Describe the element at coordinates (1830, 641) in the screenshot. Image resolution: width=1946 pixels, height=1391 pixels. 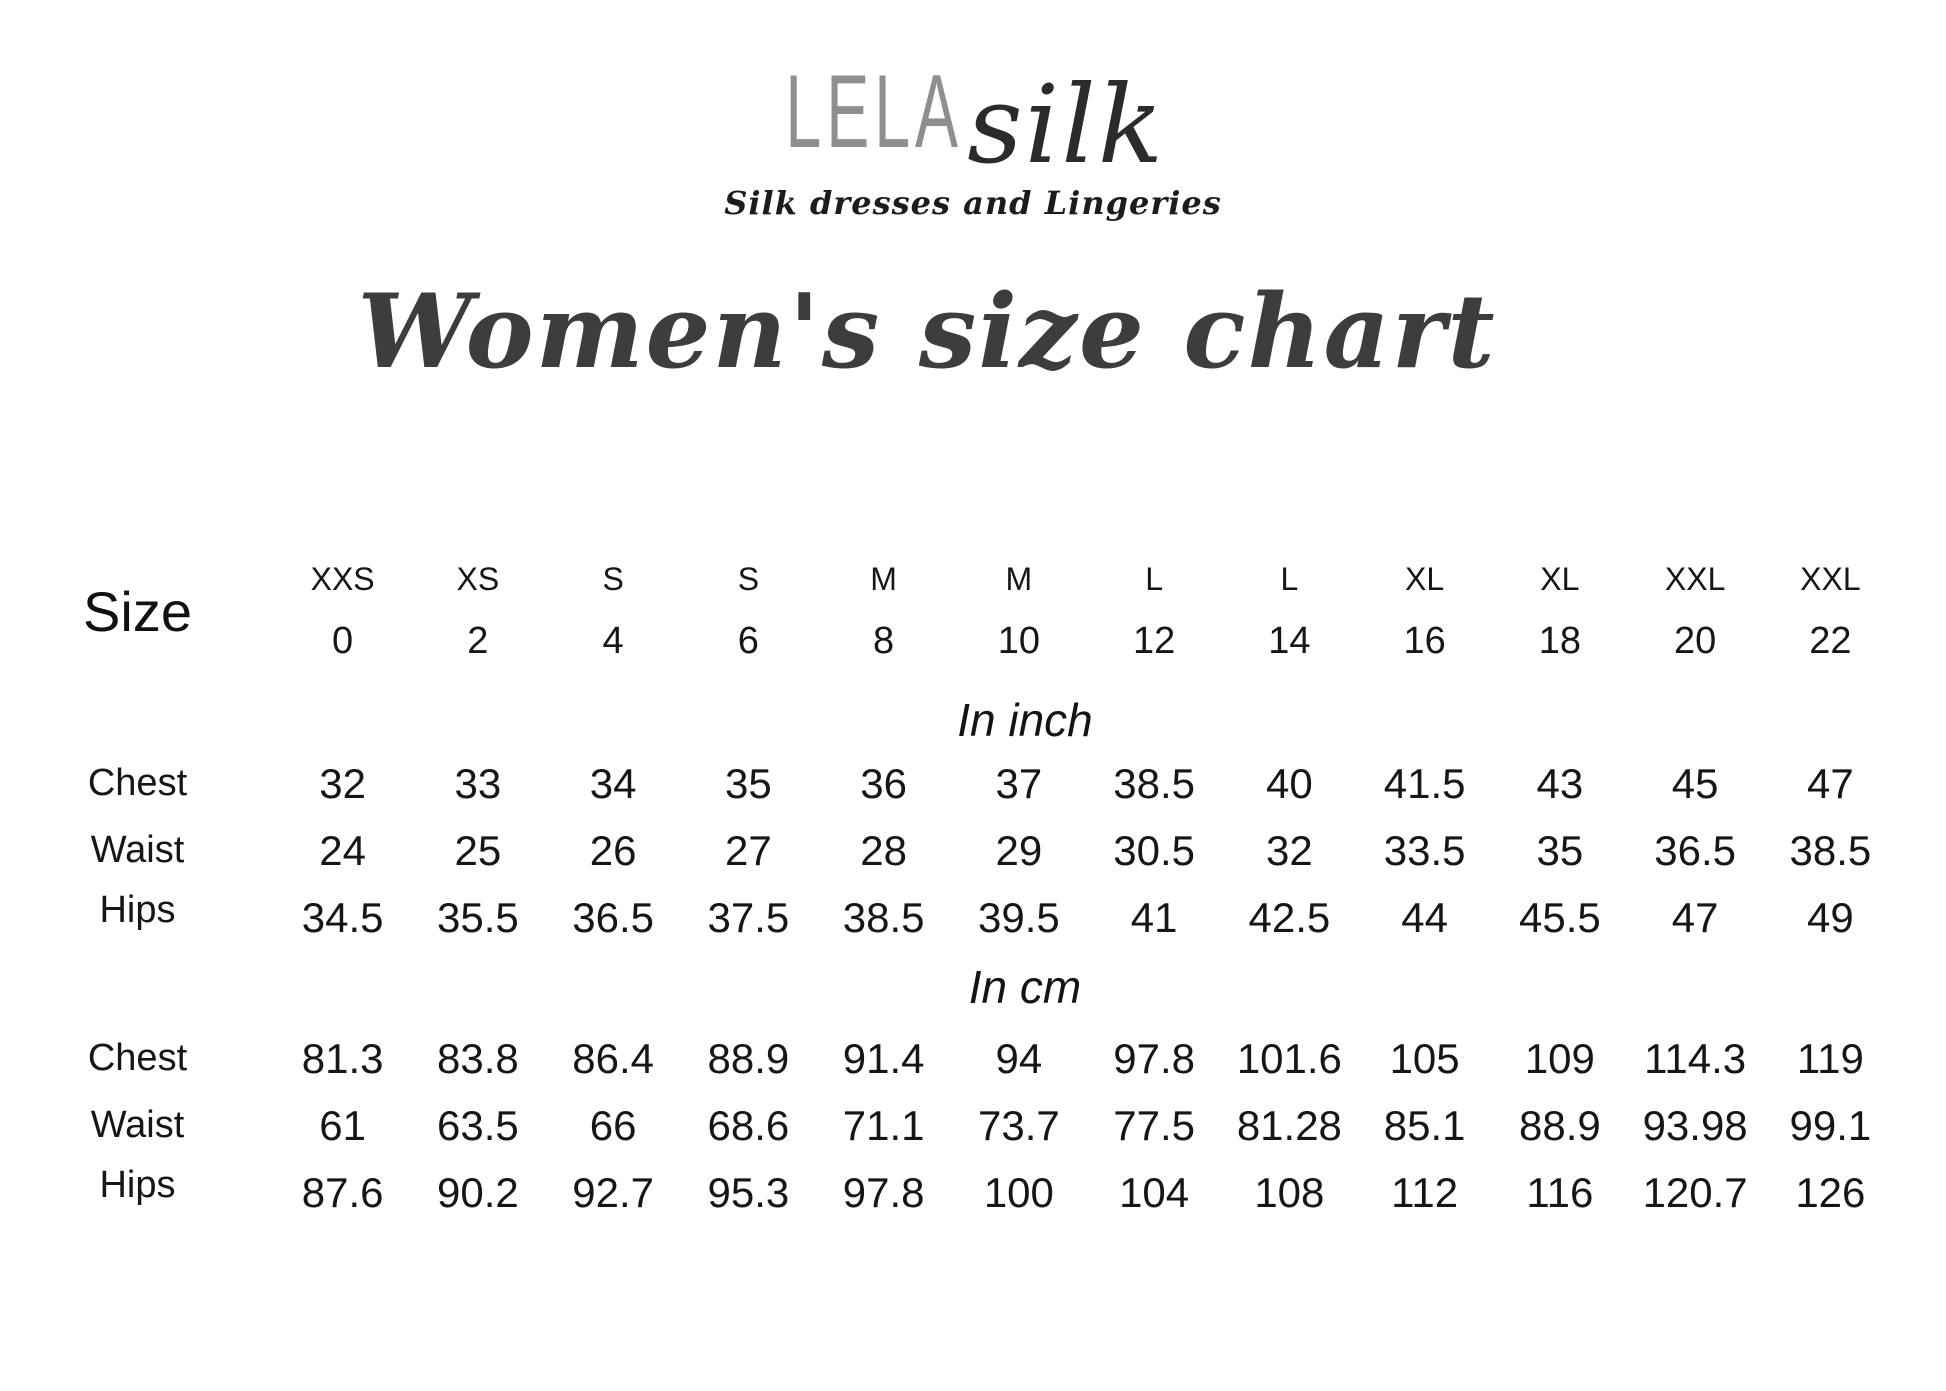
I see `size-number: 22` at that location.